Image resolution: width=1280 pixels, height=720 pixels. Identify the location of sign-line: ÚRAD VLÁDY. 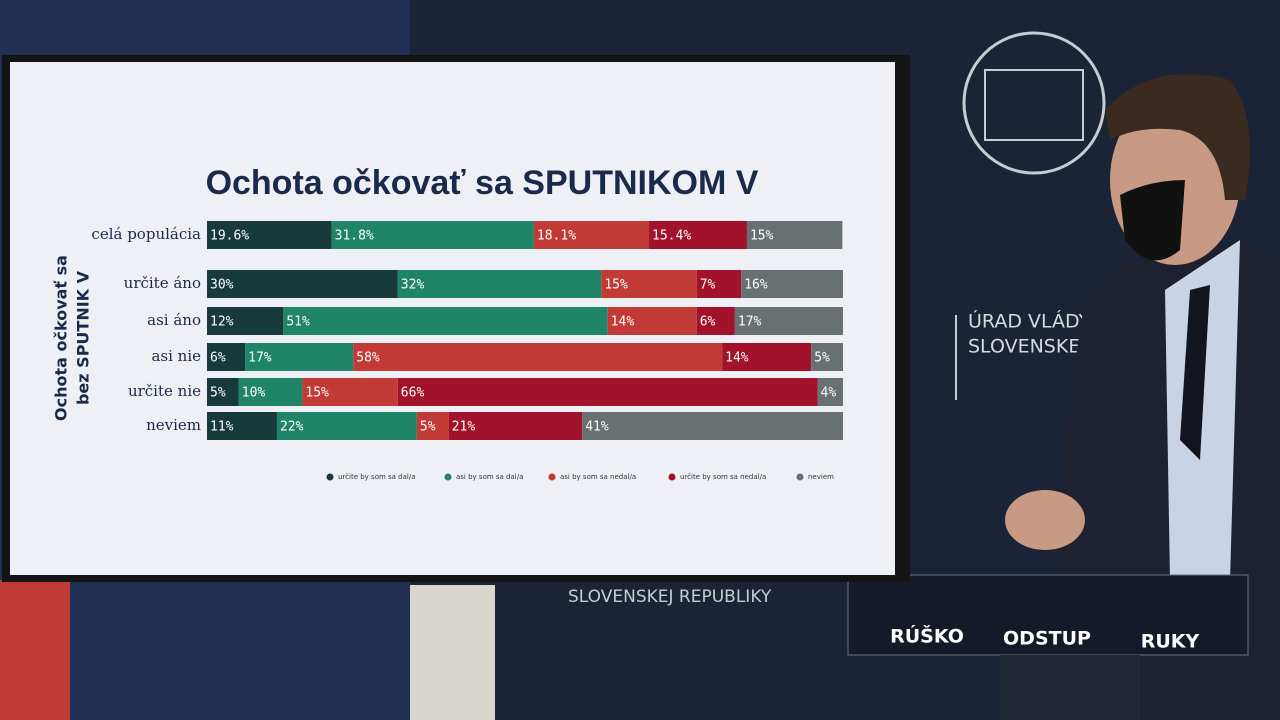
(1029, 321).